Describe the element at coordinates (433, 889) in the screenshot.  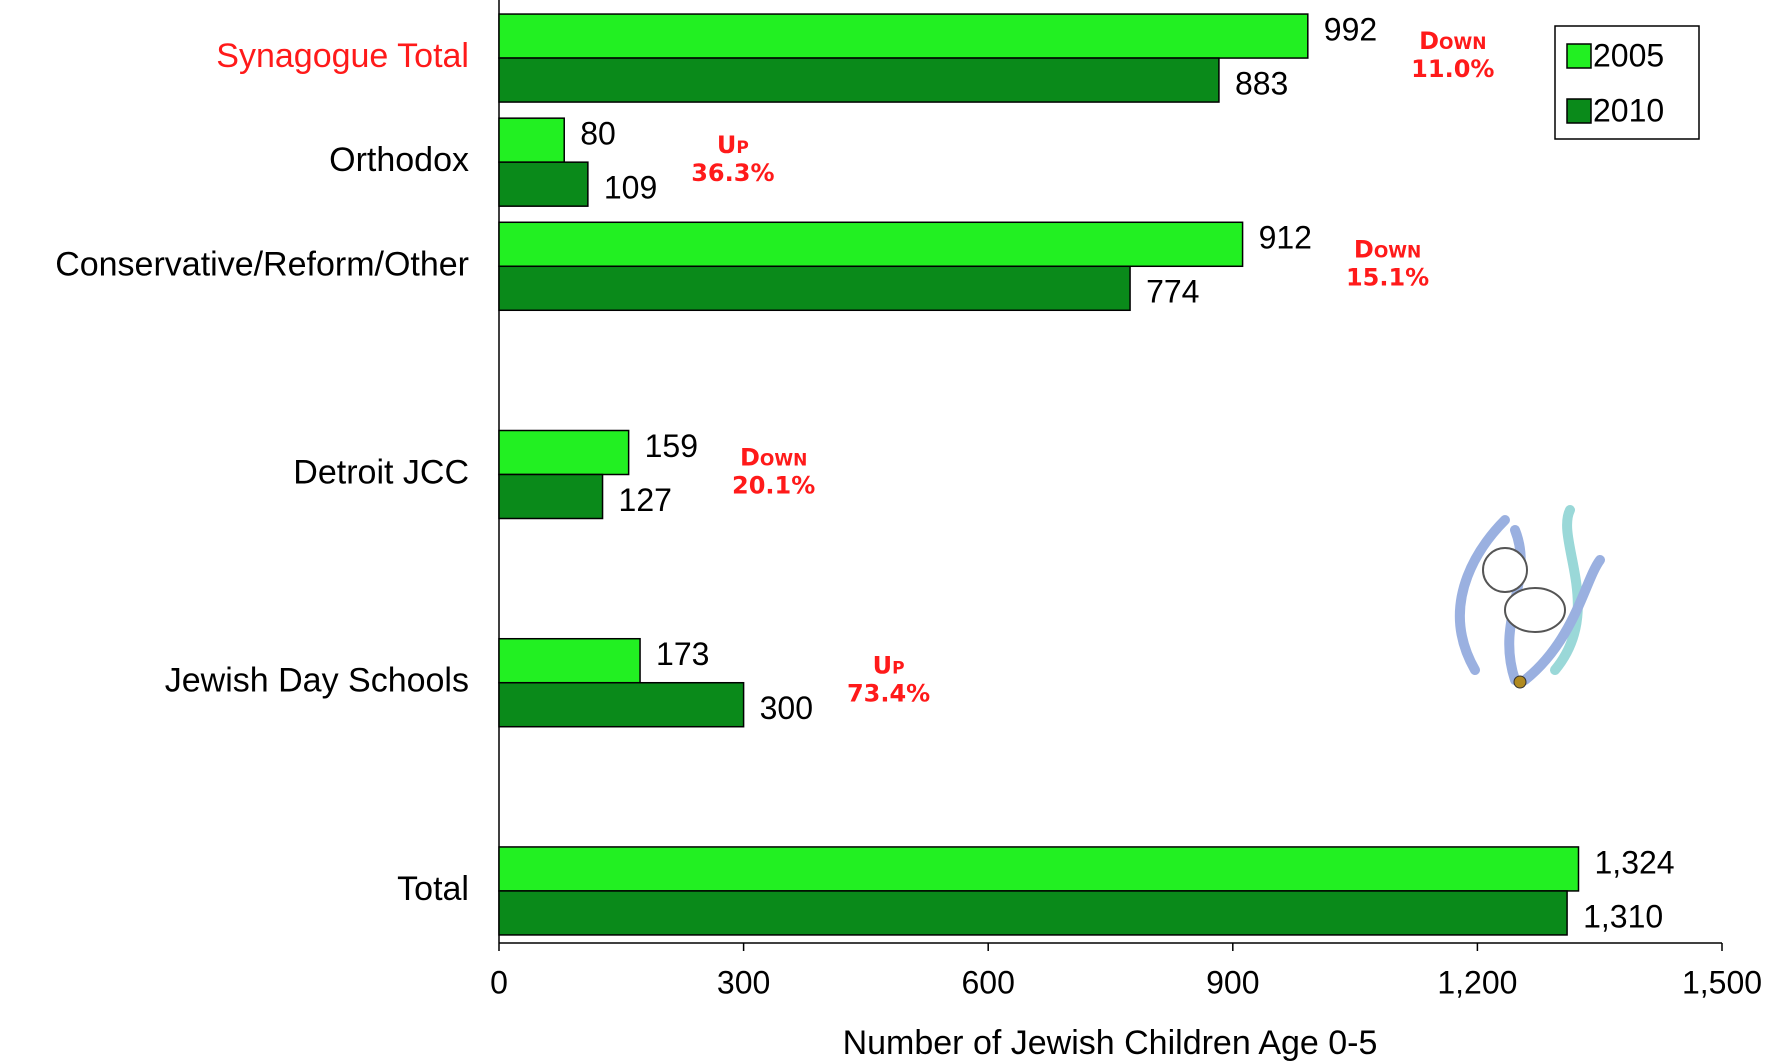
I see `category-label: Total` at that location.